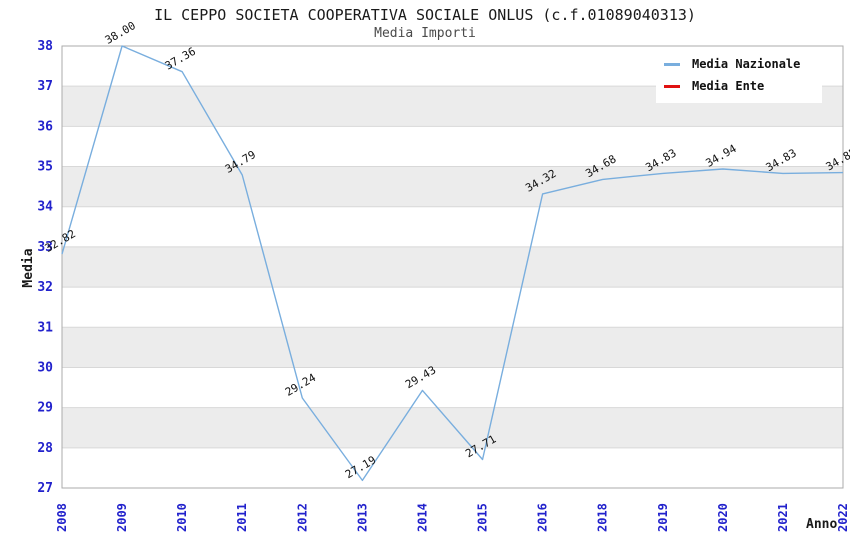  What do you see at coordinates (120, 33) in the screenshot?
I see `point-label: 38.00` at bounding box center [120, 33].